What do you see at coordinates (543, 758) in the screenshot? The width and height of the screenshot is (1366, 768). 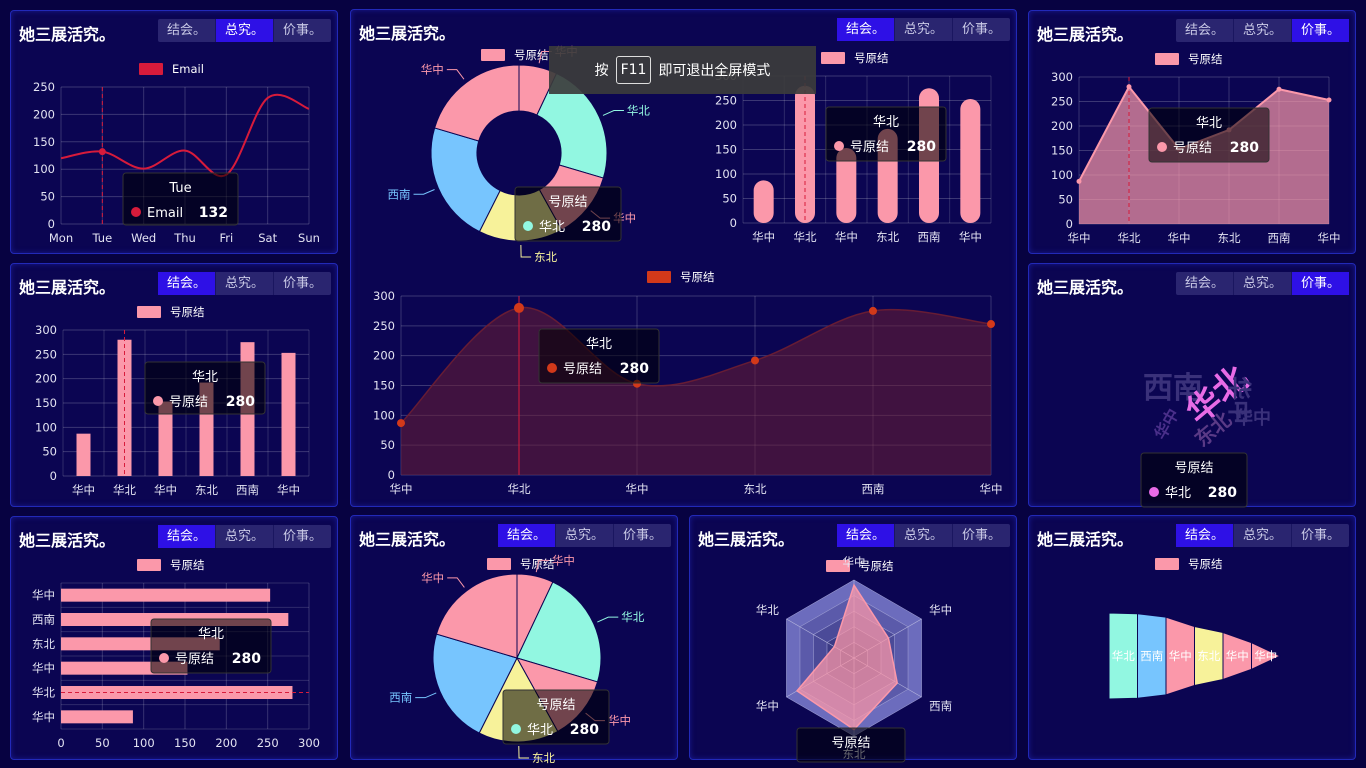 I see `slice-label: 东北` at bounding box center [543, 758].